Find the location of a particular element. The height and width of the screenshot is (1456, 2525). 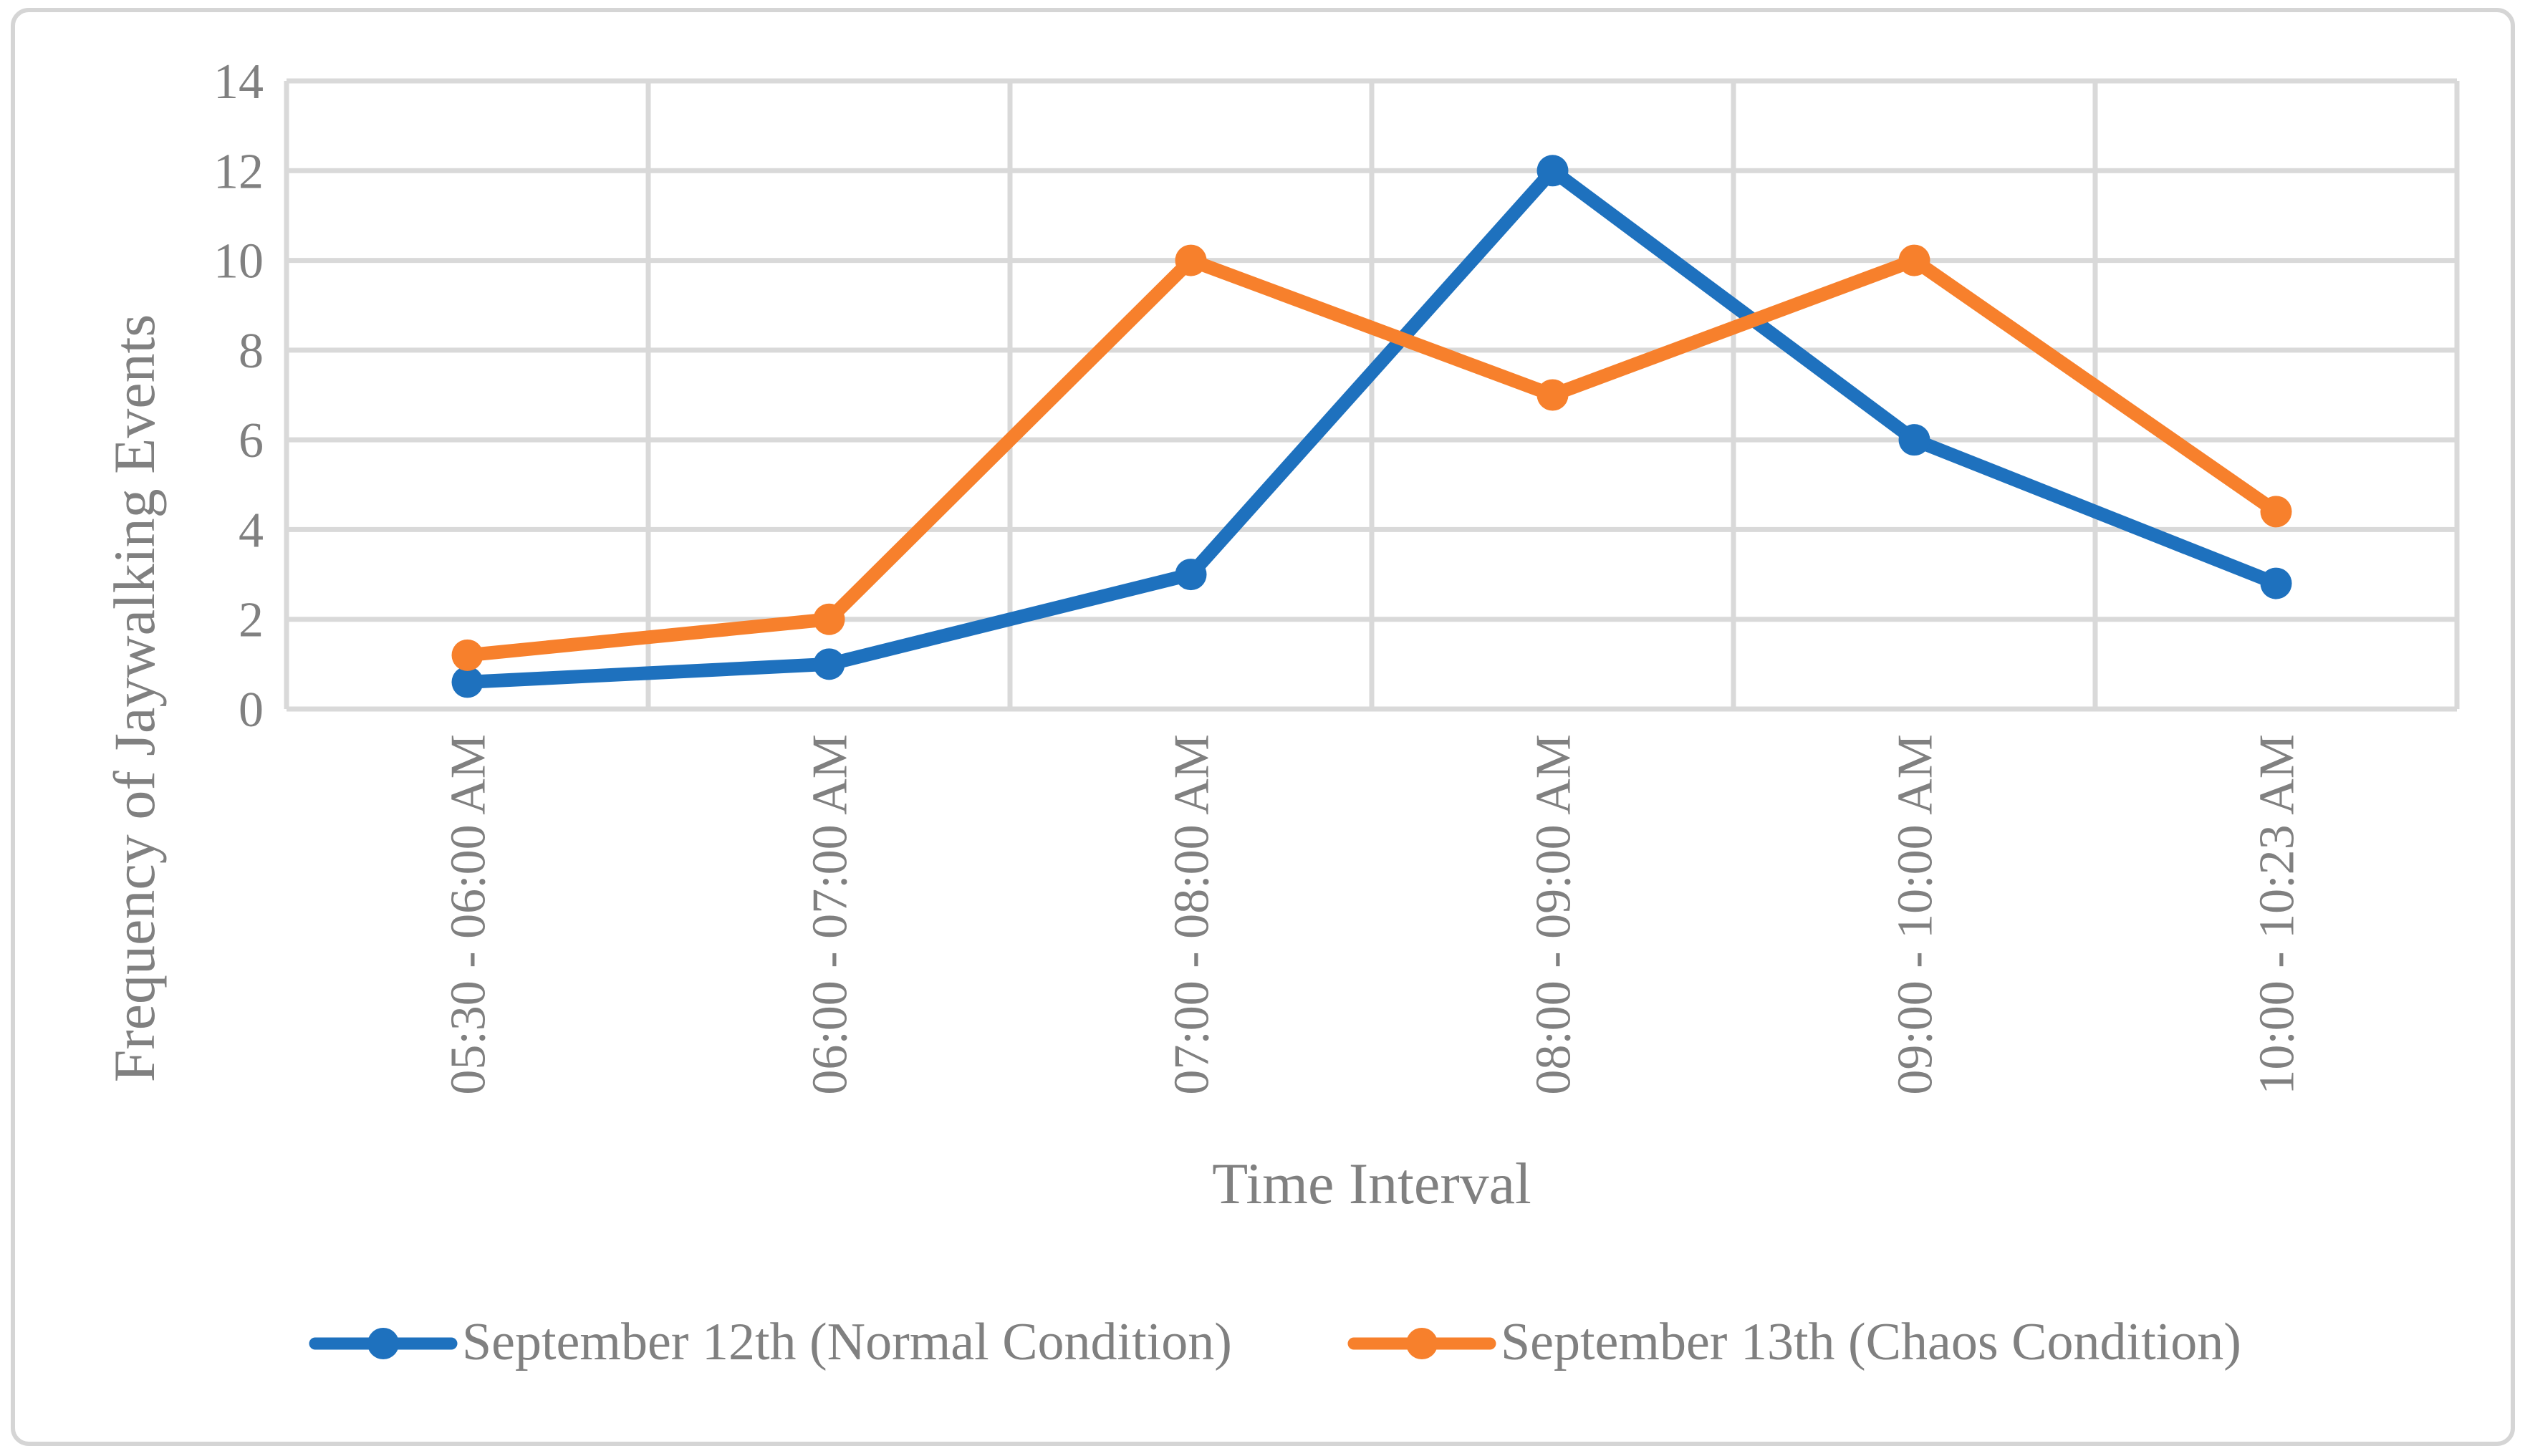

x-tick-label: 10:00 - 10:23 AM is located at coordinates (2277, 914).